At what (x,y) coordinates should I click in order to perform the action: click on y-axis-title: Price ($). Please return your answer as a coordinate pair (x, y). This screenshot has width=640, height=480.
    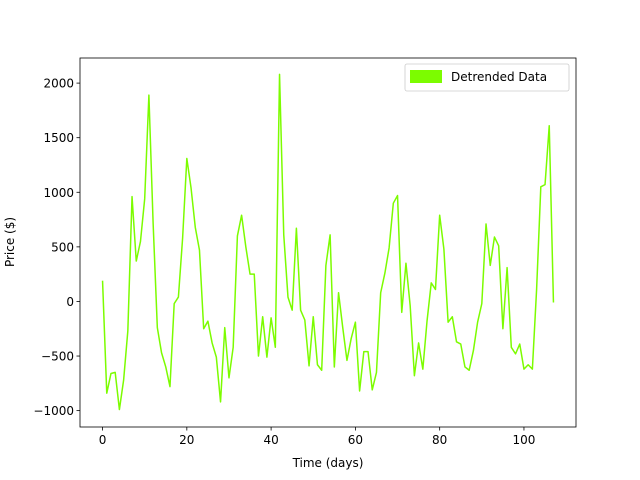
    Looking at the image, I should click on (10, 242).